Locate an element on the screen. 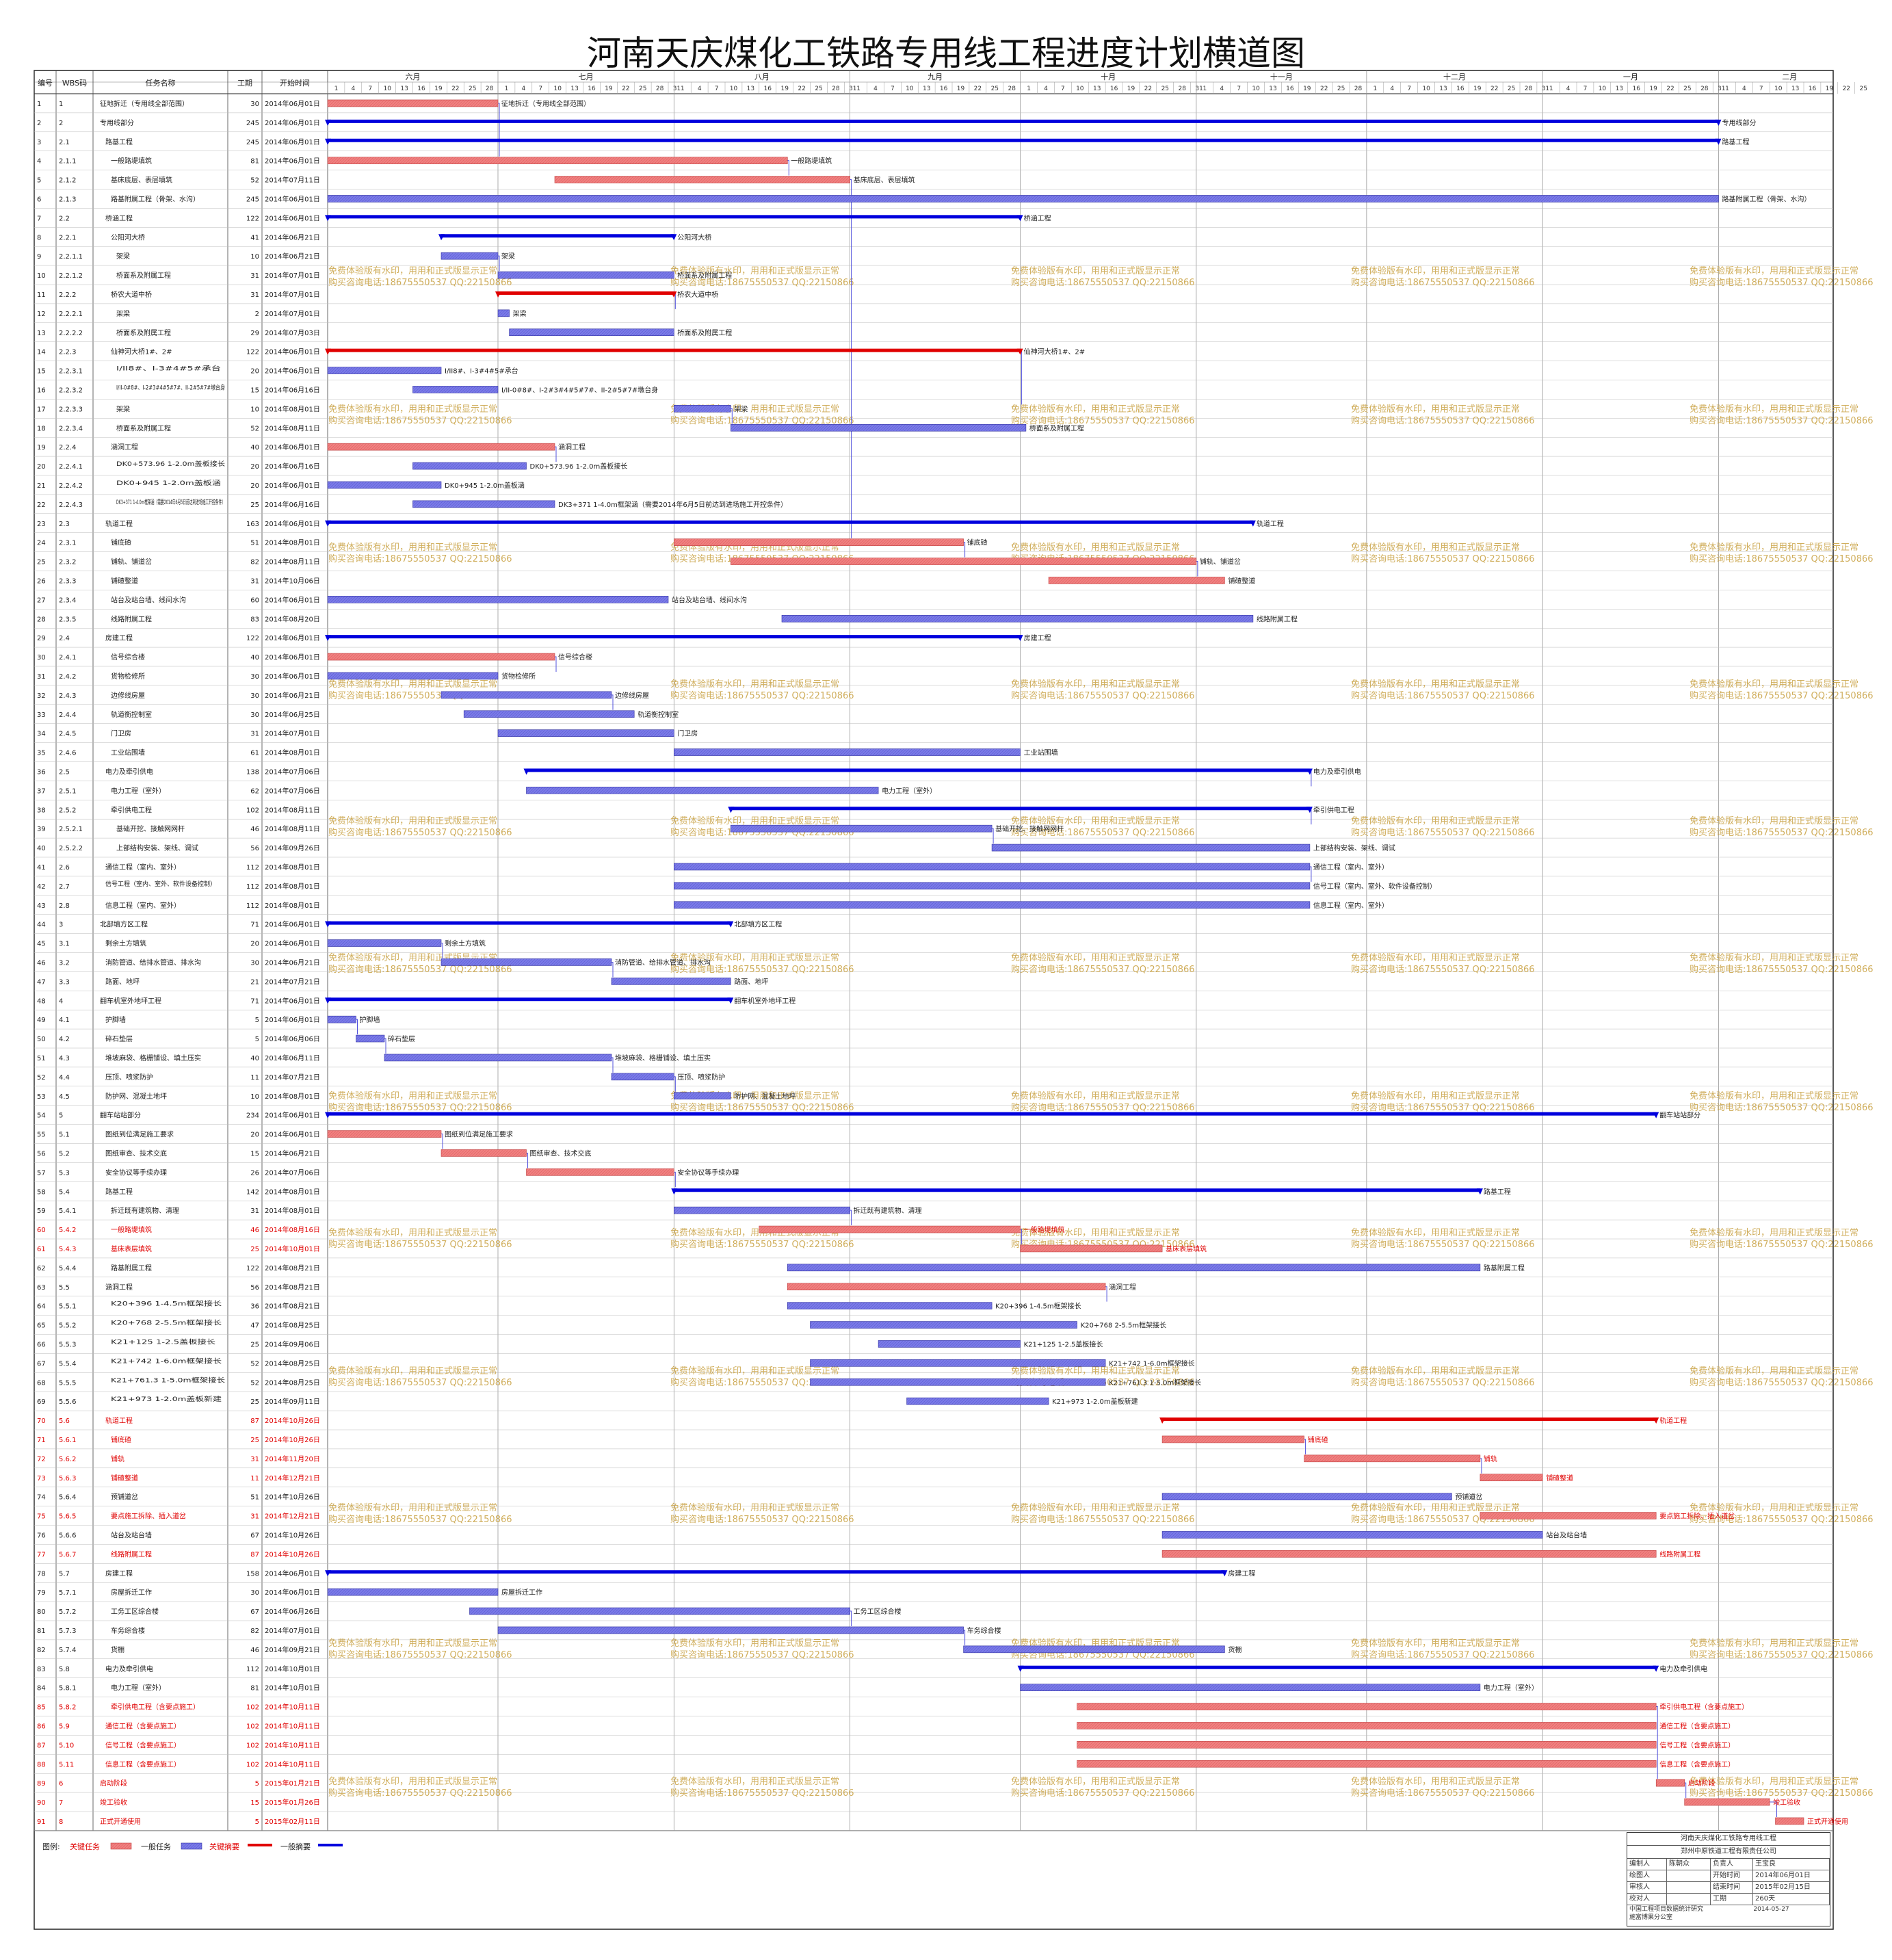  cell-start: 2014年08月11日 is located at coordinates (292, 809).